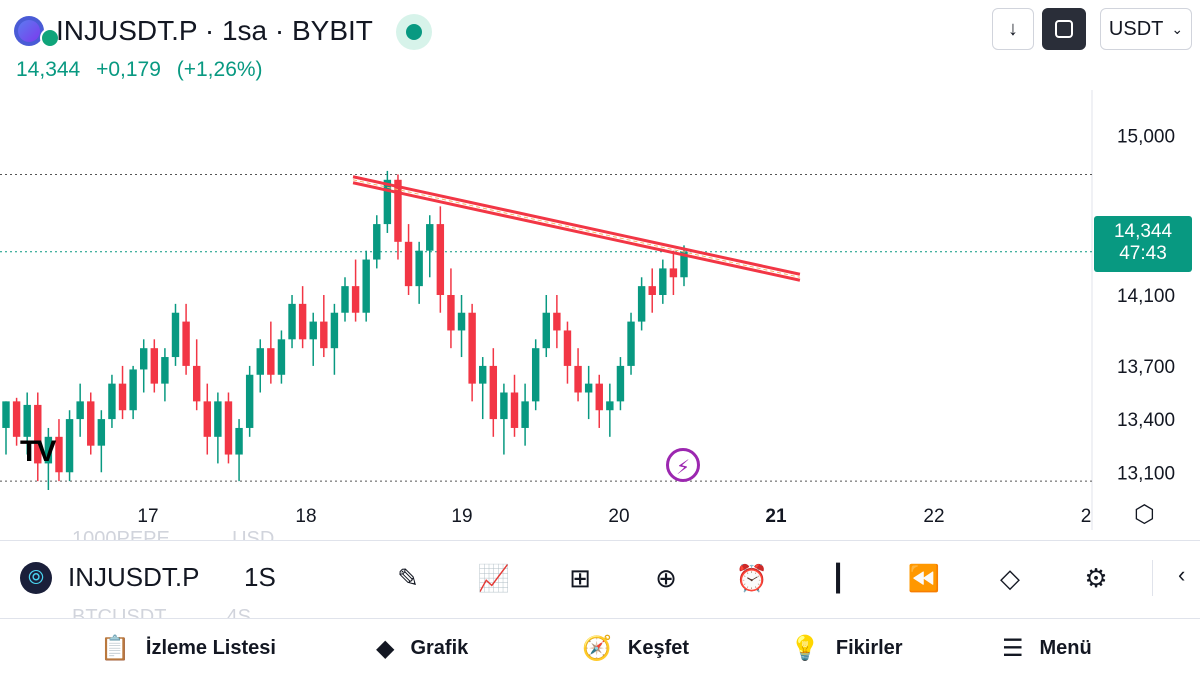 The image size is (1200, 676). I want to click on y-tick-label: 13,100, so click(1146, 473).